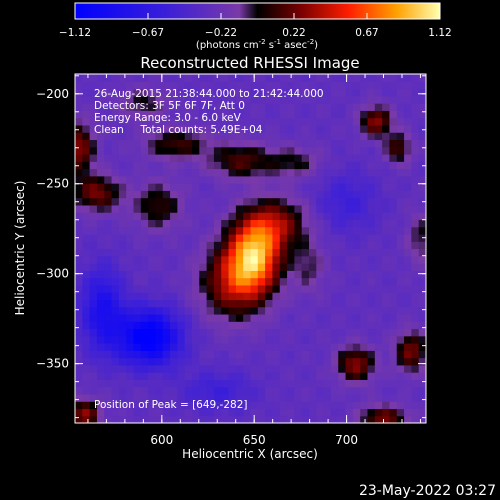 The width and height of the screenshot is (500, 500). Describe the element at coordinates (366, 33) in the screenshot. I see `colorbar-tick-label: 0.67` at that location.